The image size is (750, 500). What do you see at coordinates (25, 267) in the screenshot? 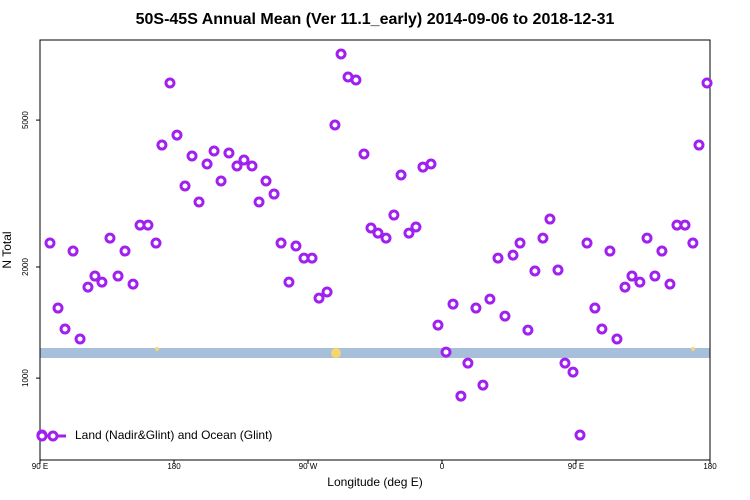
I see `y-tick-label: 2000` at bounding box center [25, 267].